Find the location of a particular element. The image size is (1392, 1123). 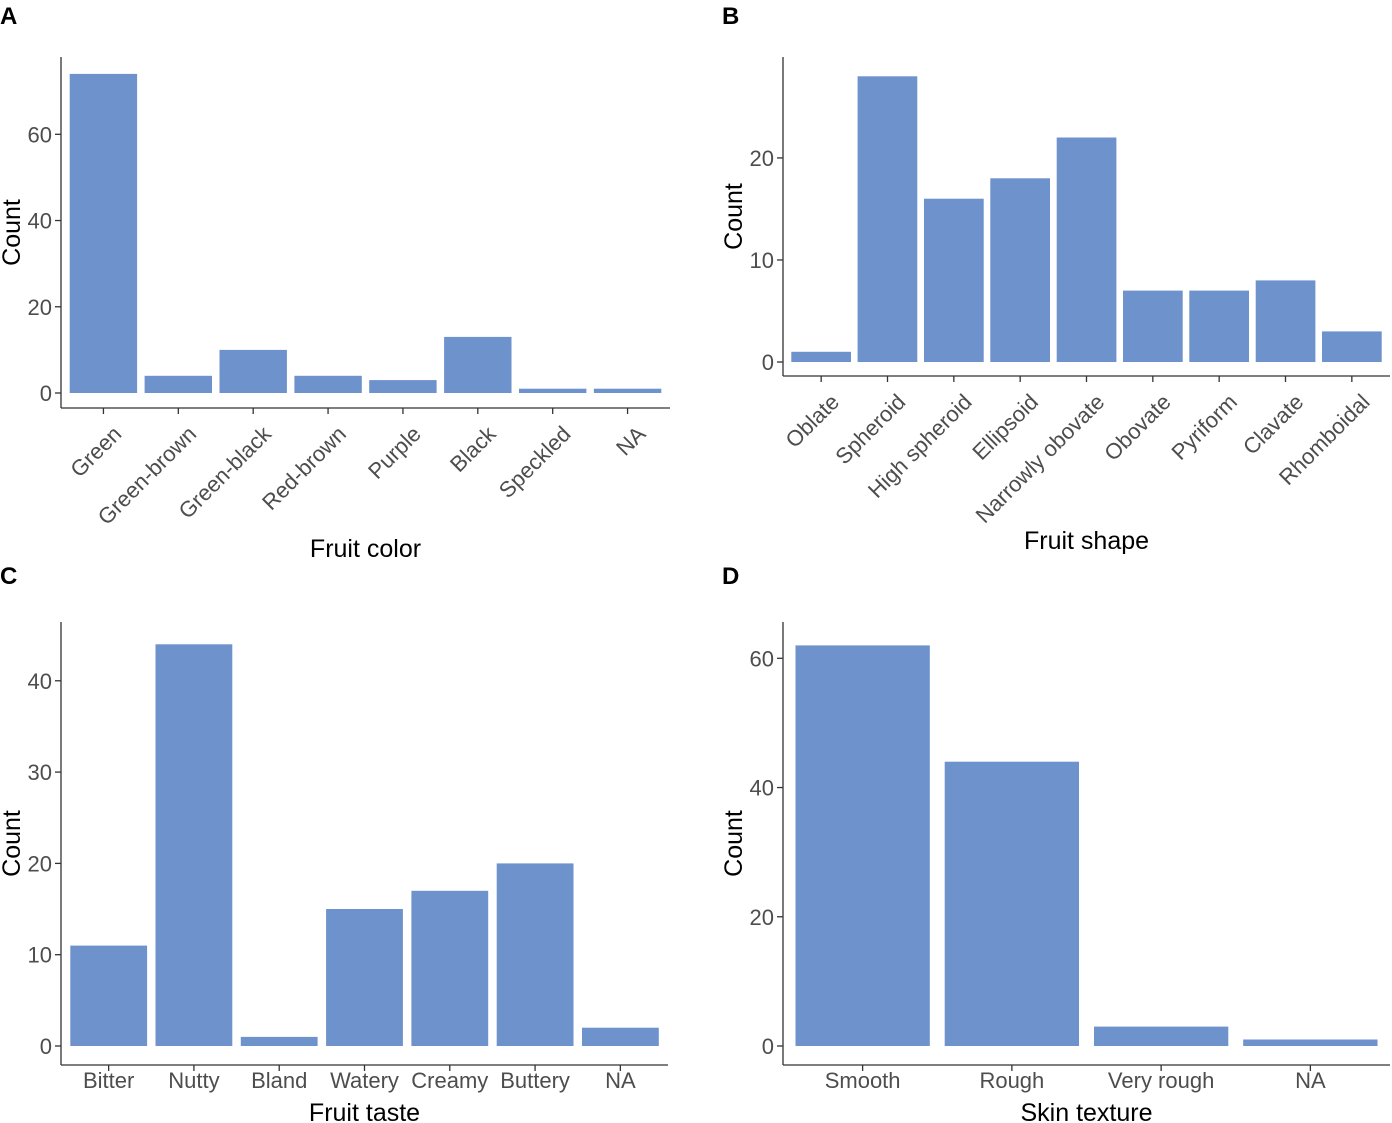

y-axis-title-a: Count is located at coordinates (13, 232).